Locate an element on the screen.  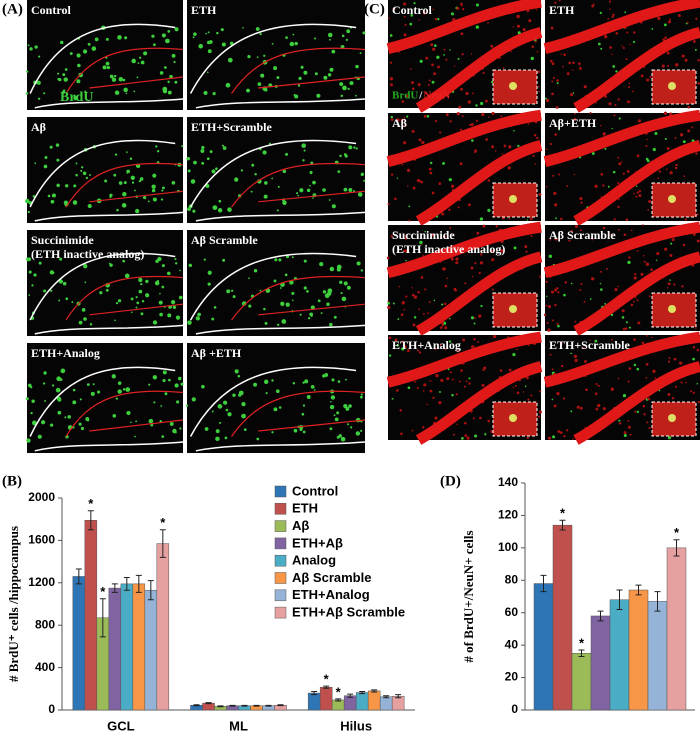
significance-marker: * is located at coordinates (339, 691).